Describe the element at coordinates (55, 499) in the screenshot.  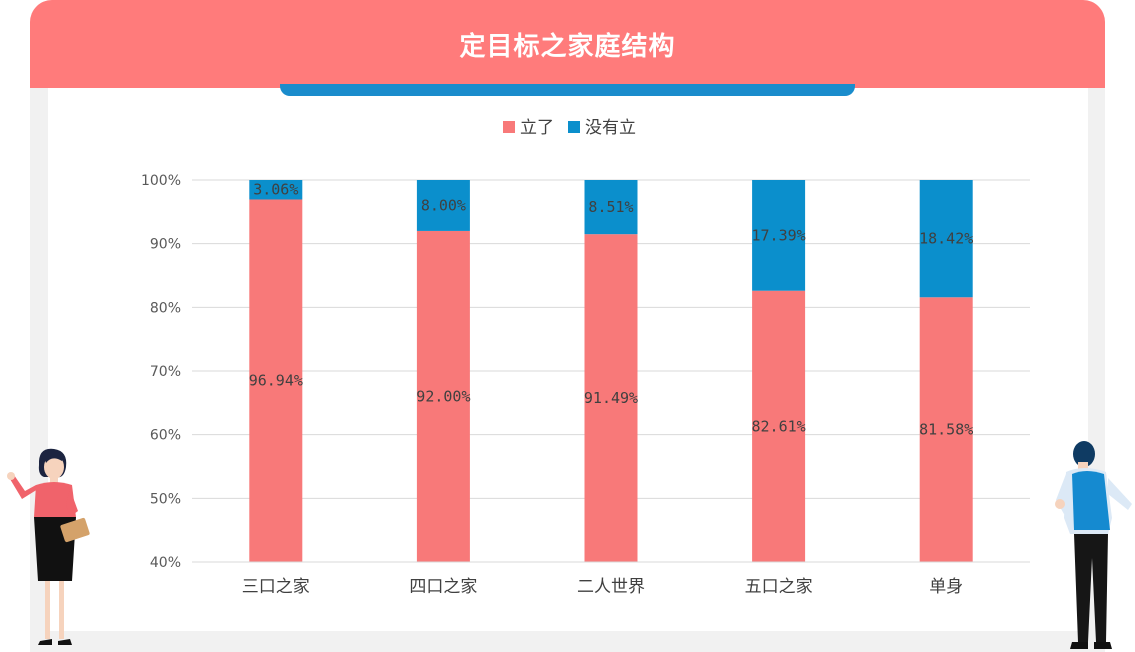
I see `blouse-shape` at that location.